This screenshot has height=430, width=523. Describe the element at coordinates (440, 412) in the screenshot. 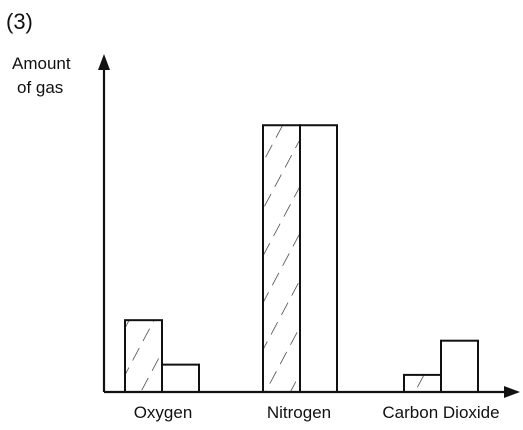

I see `x-tick-label: Carbon Dioxide` at that location.